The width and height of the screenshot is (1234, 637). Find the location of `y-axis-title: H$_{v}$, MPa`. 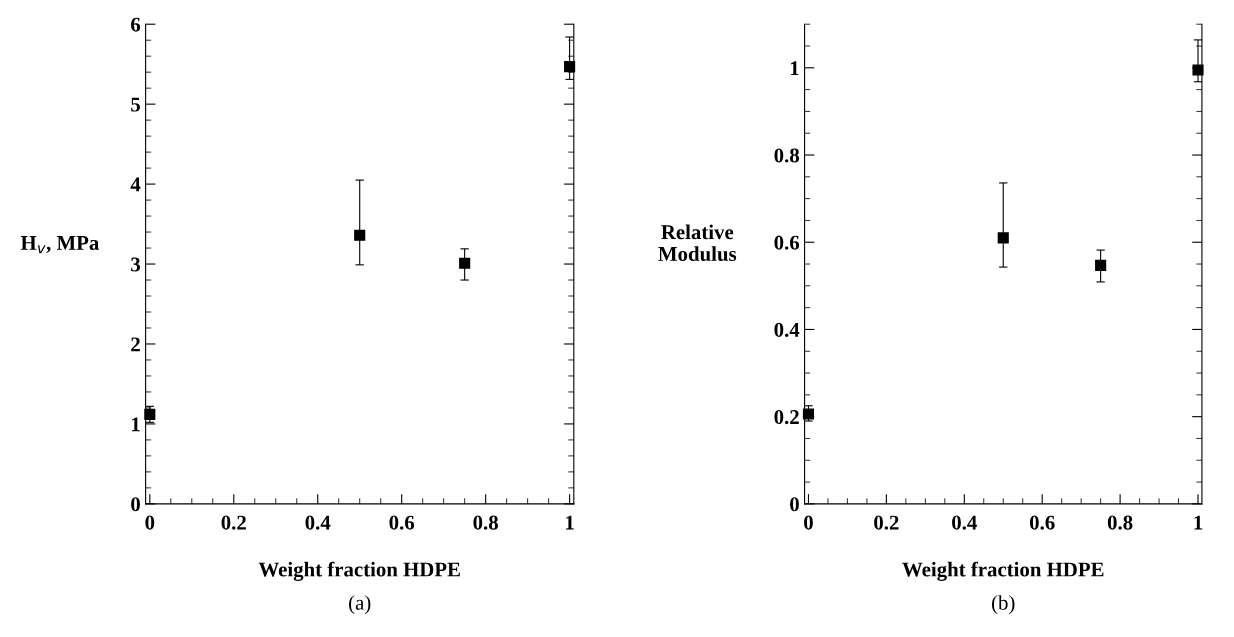

y-axis-title: H$_{v}$, MPa is located at coordinates (59, 245).